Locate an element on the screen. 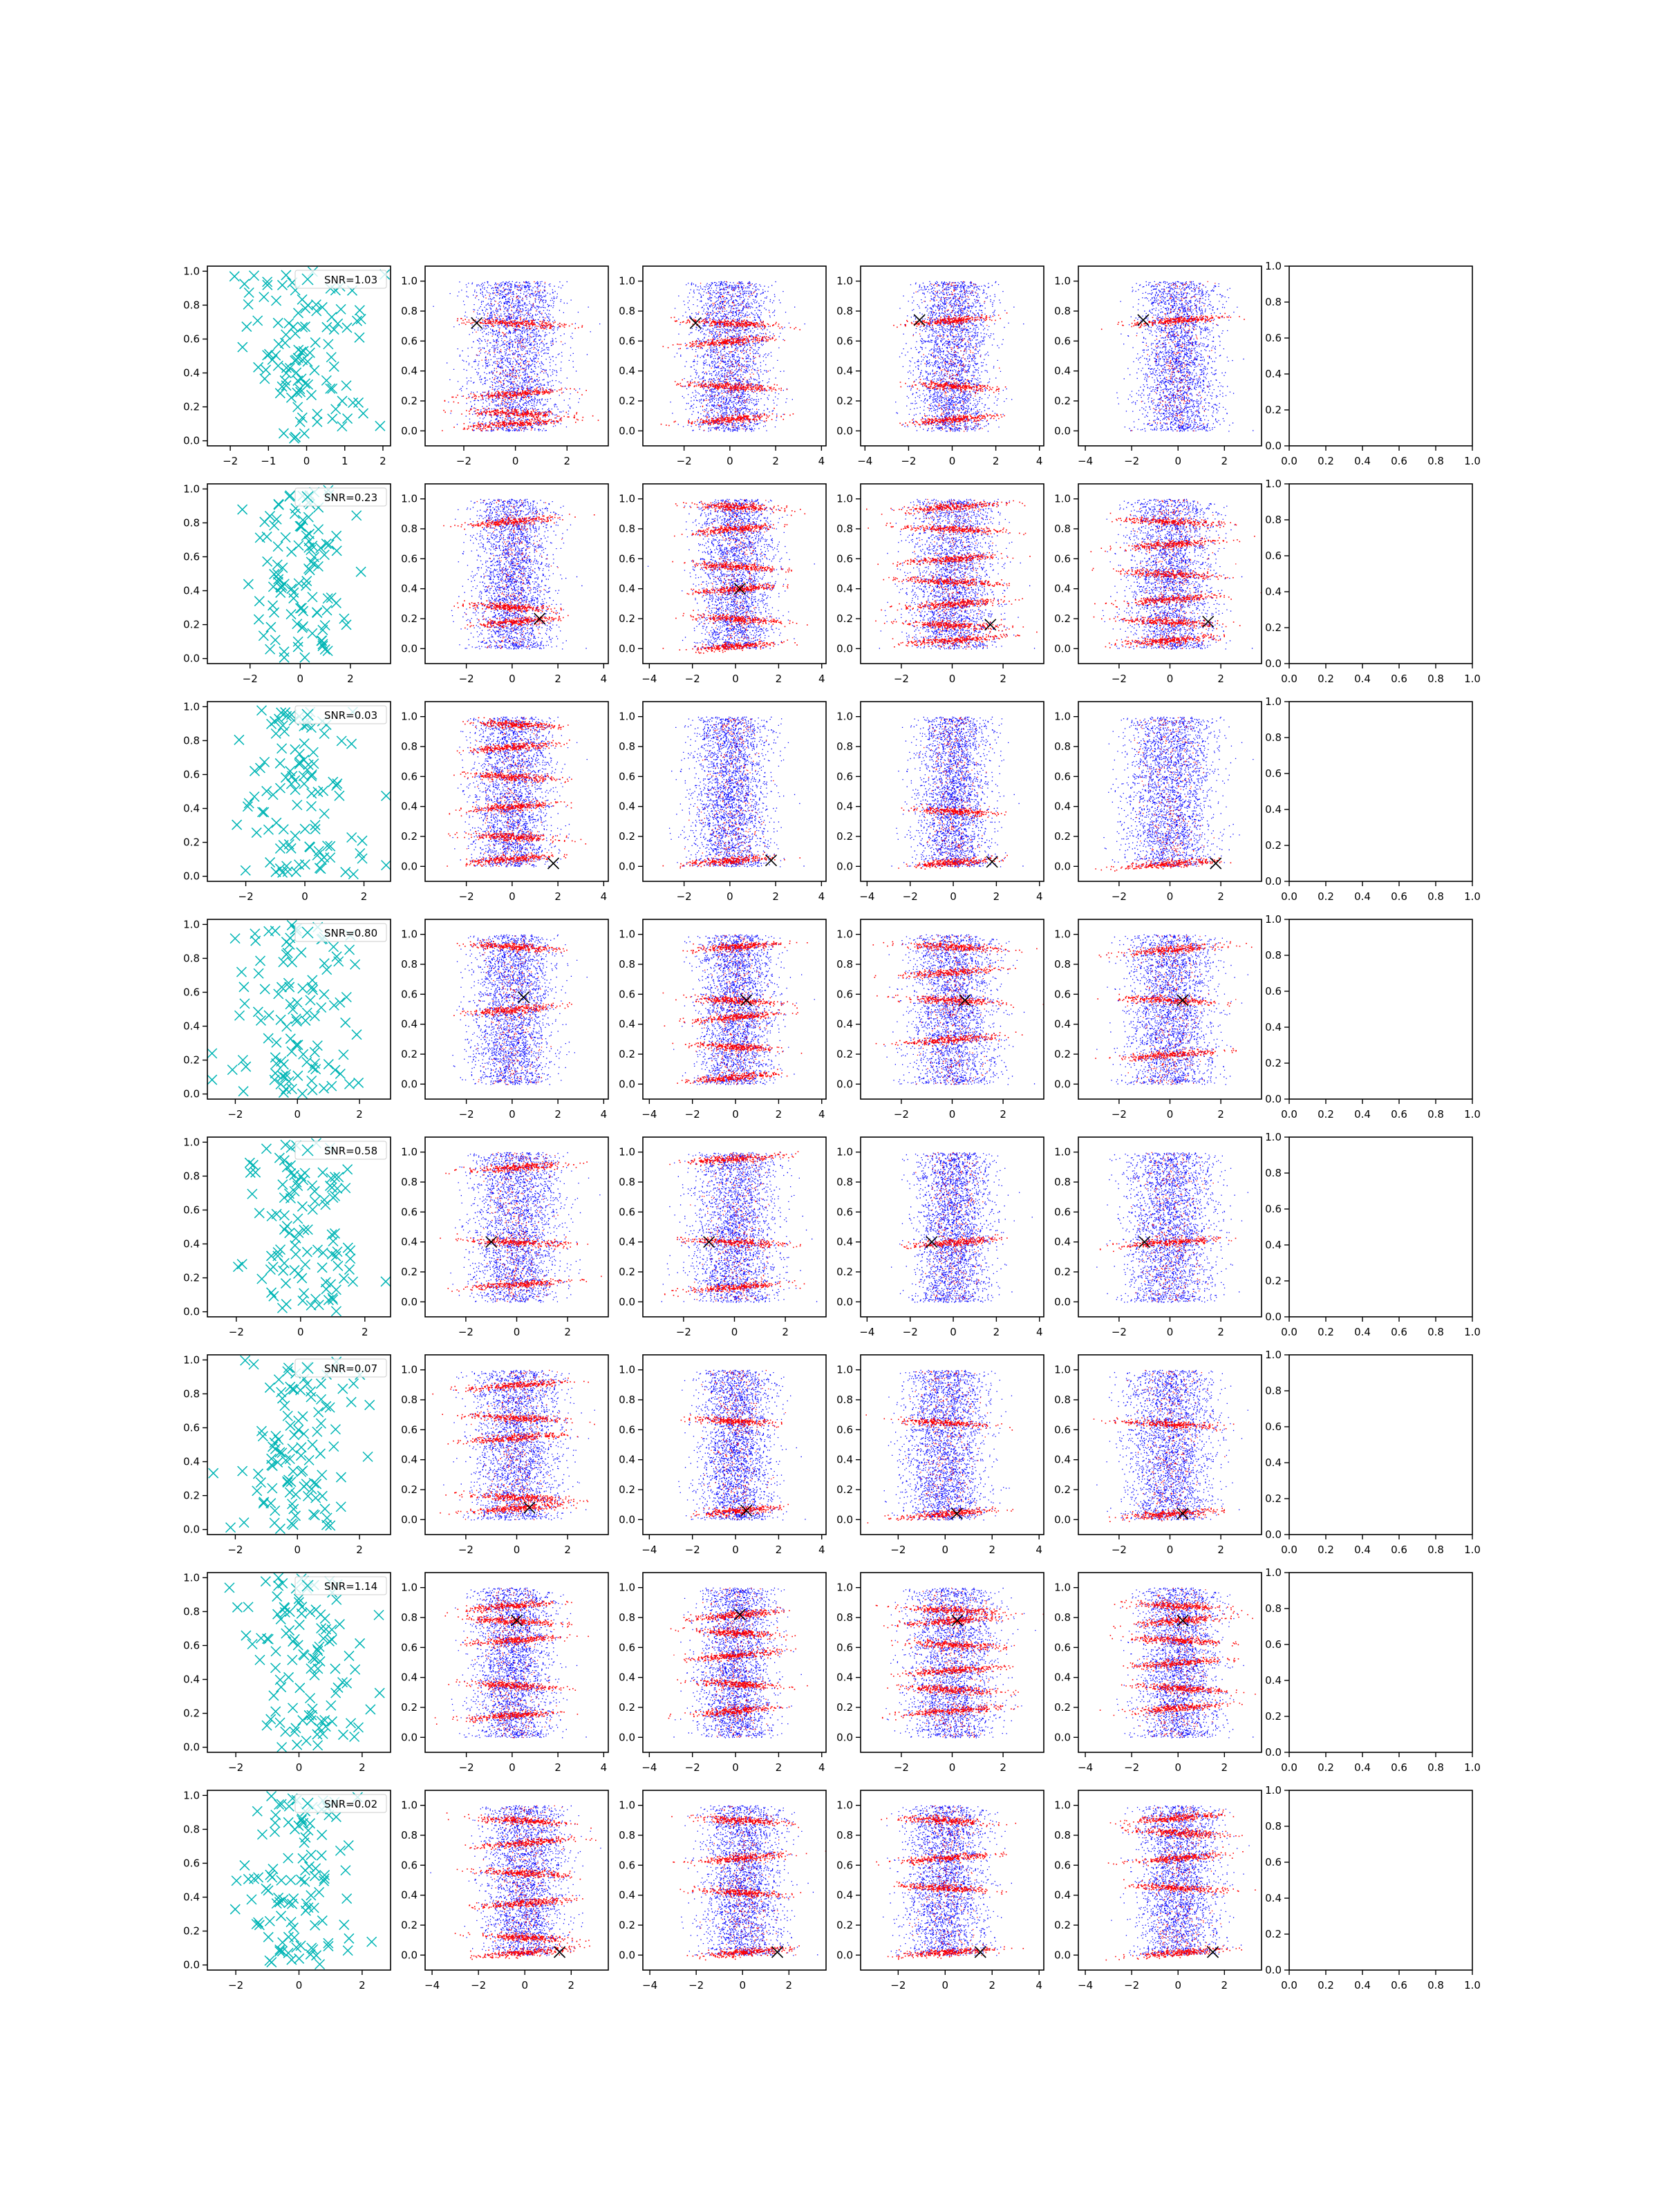 The height and width of the screenshot is (2212, 1659). empty-axis-frame is located at coordinates (1380, 356).